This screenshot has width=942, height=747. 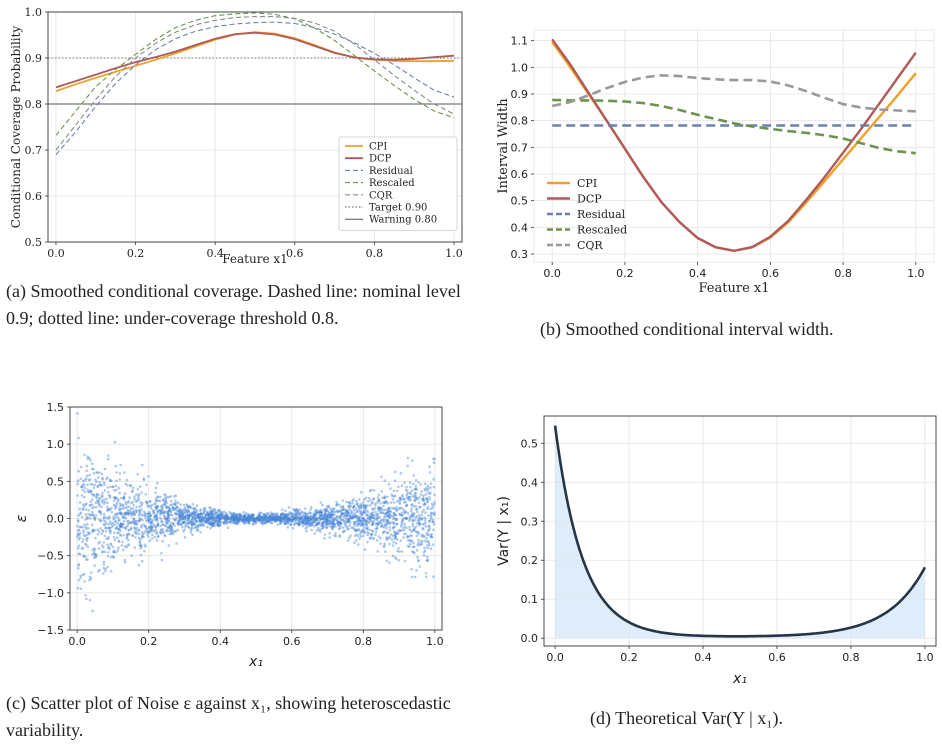 I want to click on y-tick-label: 1.0, so click(x=34, y=12).